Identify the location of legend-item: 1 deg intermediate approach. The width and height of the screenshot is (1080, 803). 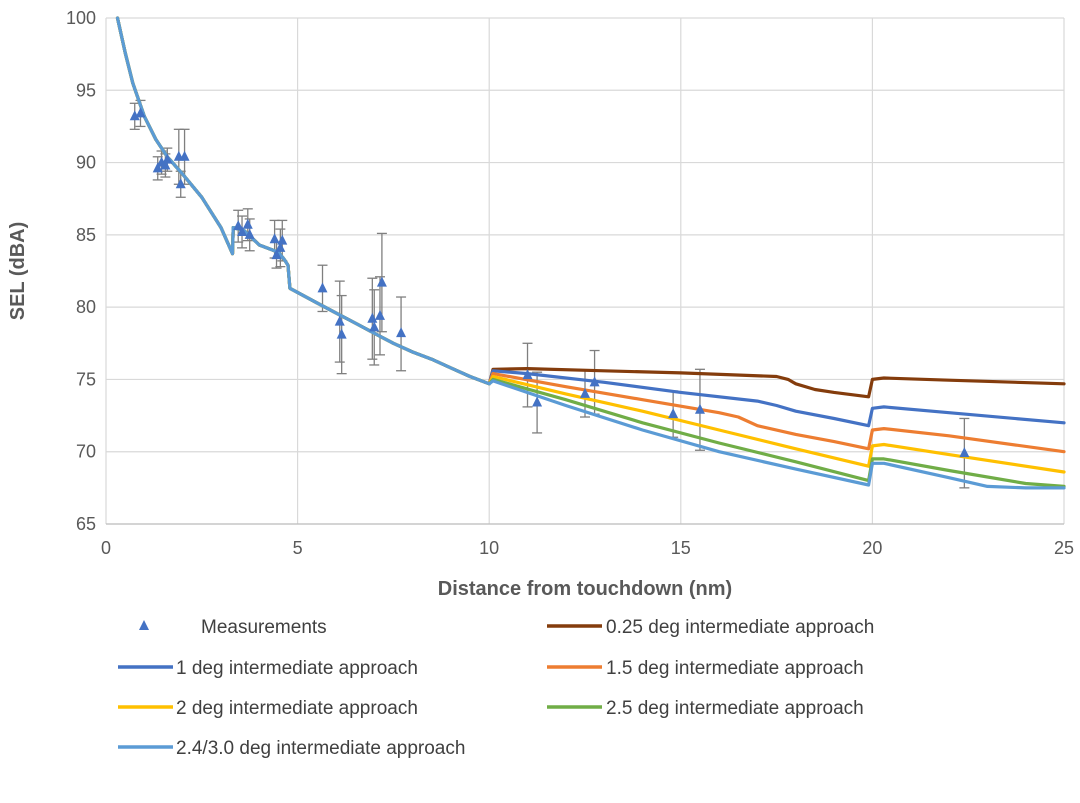
(268, 668).